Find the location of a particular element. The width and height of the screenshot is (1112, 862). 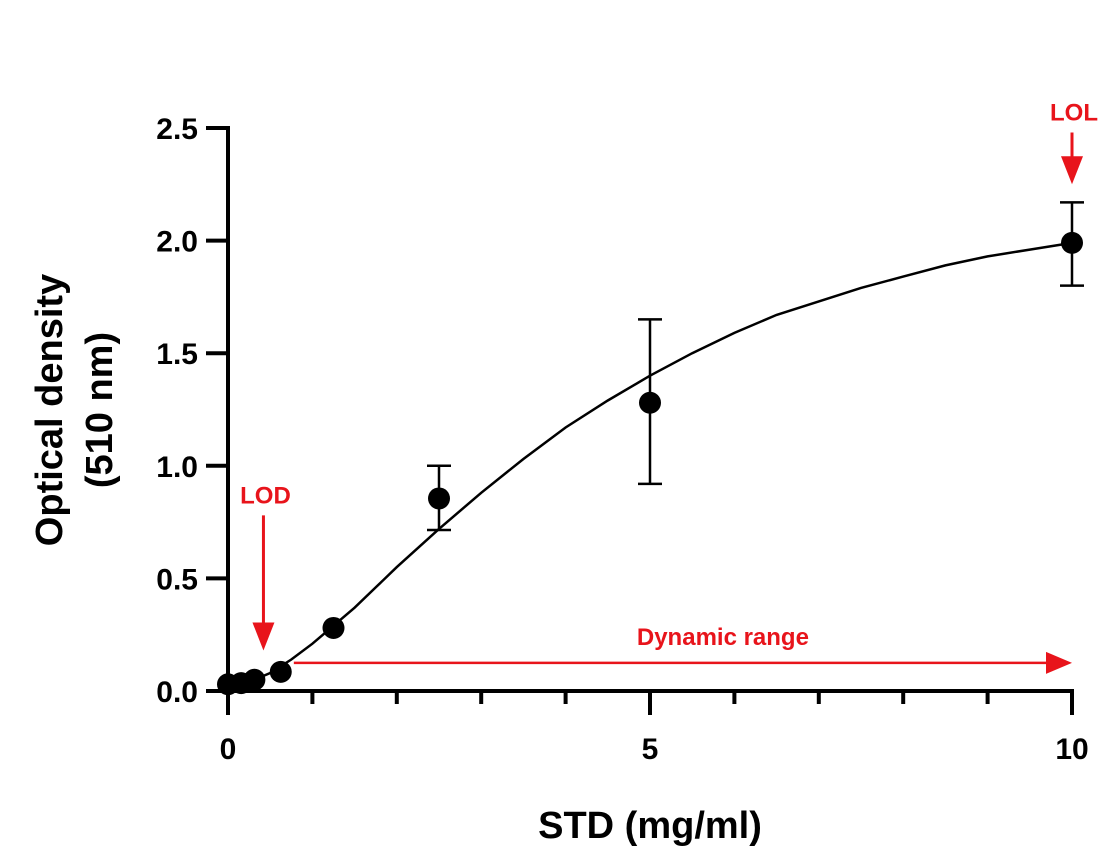

y-tick-label: 0.0 is located at coordinates (177, 692).